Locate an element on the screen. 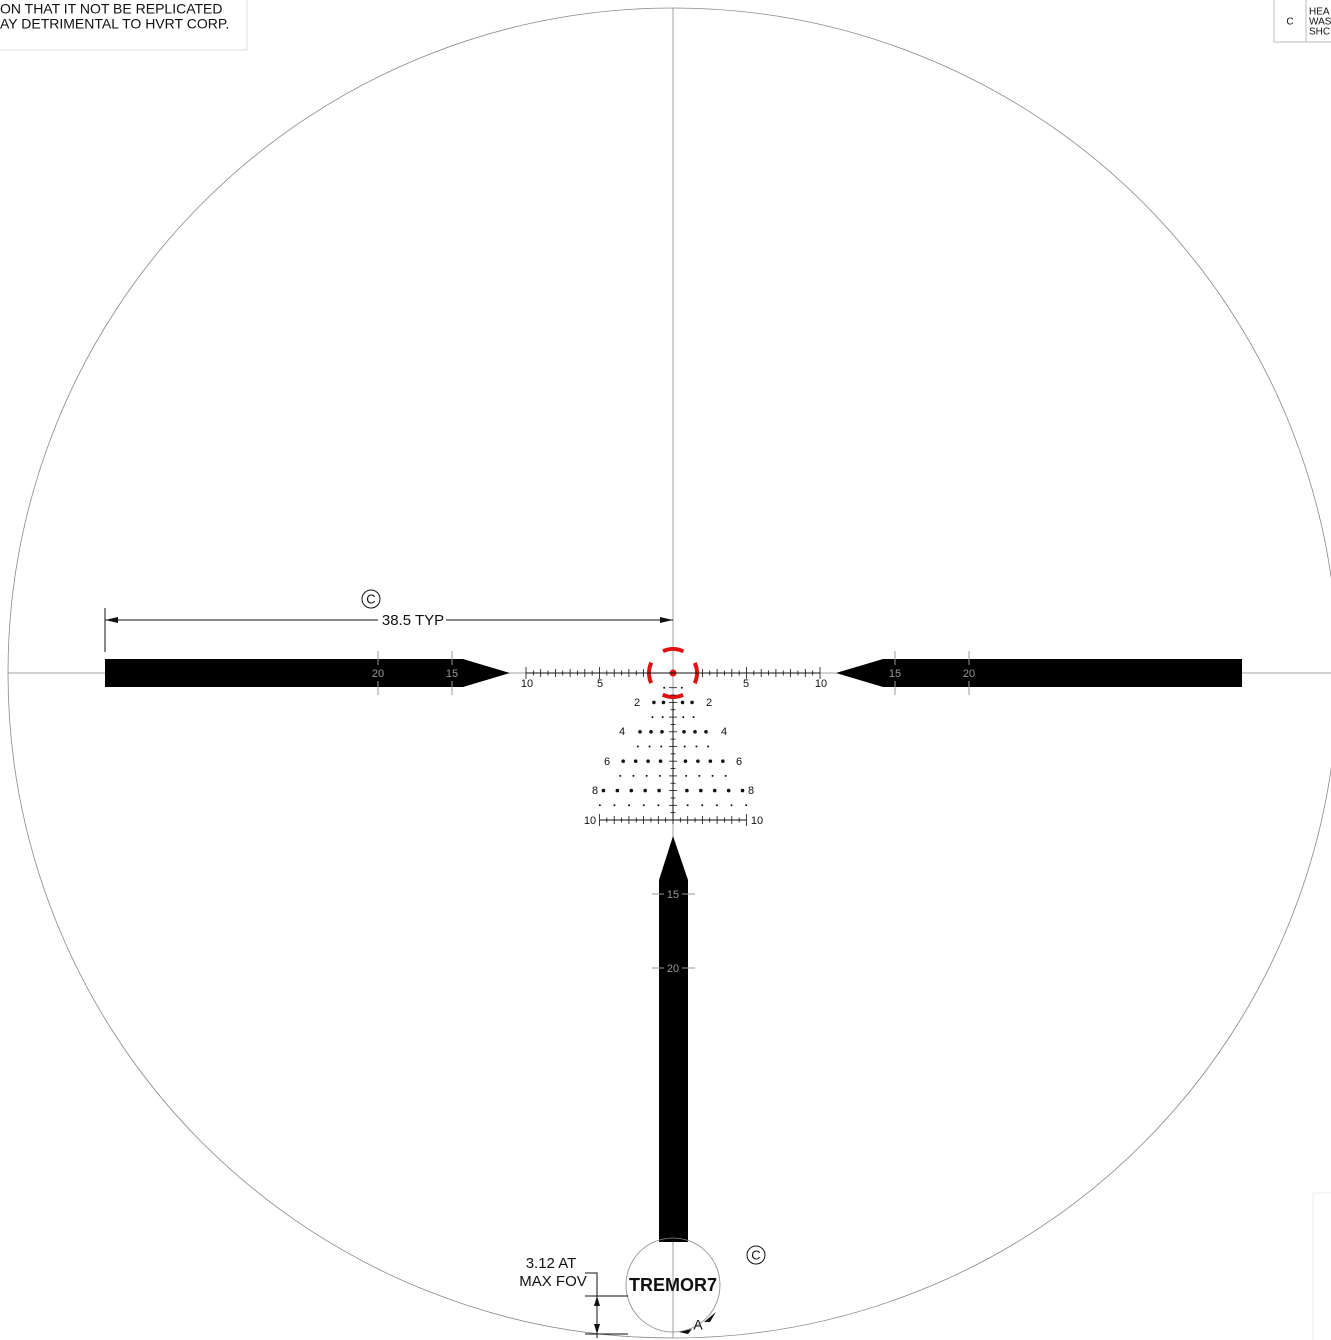 The image size is (1331, 1340). fov-dim-text: 3.12 AT is located at coordinates (551, 1263).